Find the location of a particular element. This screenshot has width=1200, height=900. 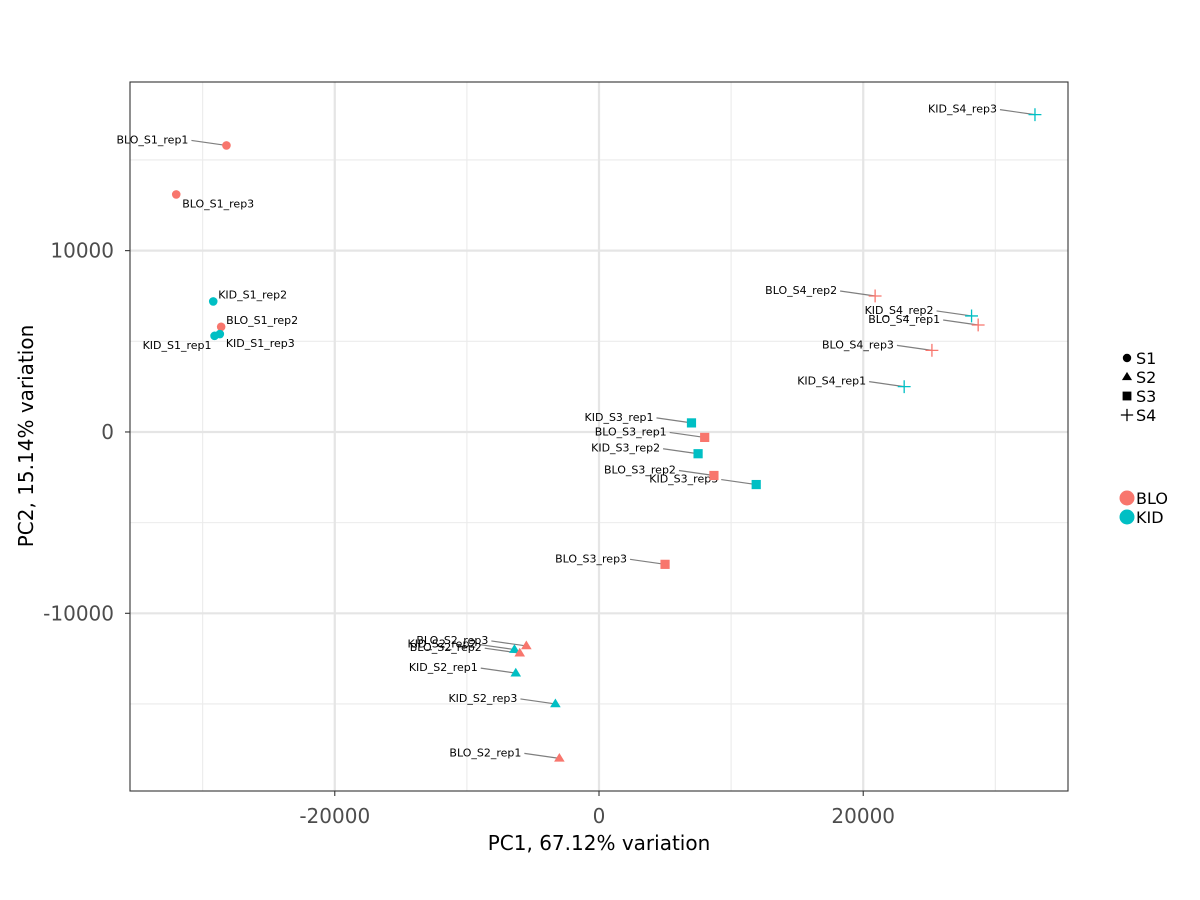

point-label: KID_S3_rep2 is located at coordinates (625, 448).